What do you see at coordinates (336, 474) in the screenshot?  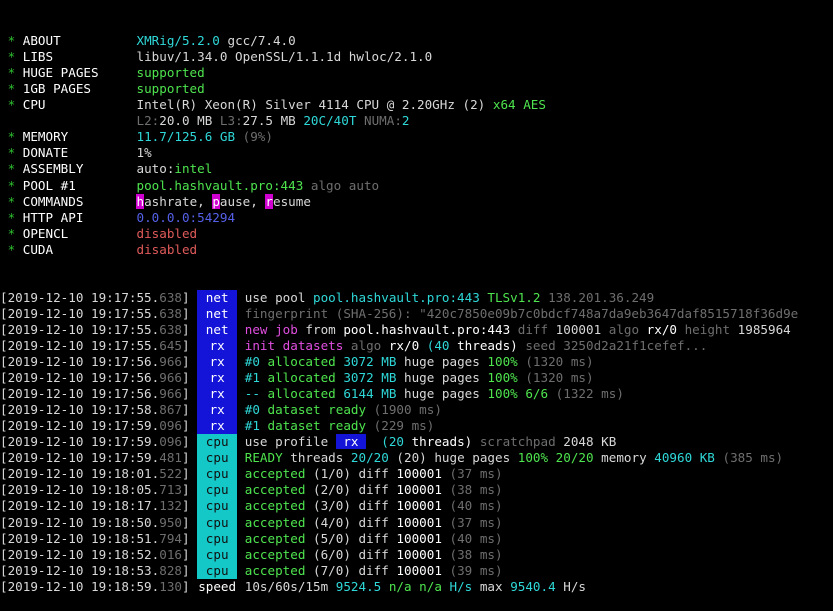 I see `log-text: (1/0)` at bounding box center [336, 474].